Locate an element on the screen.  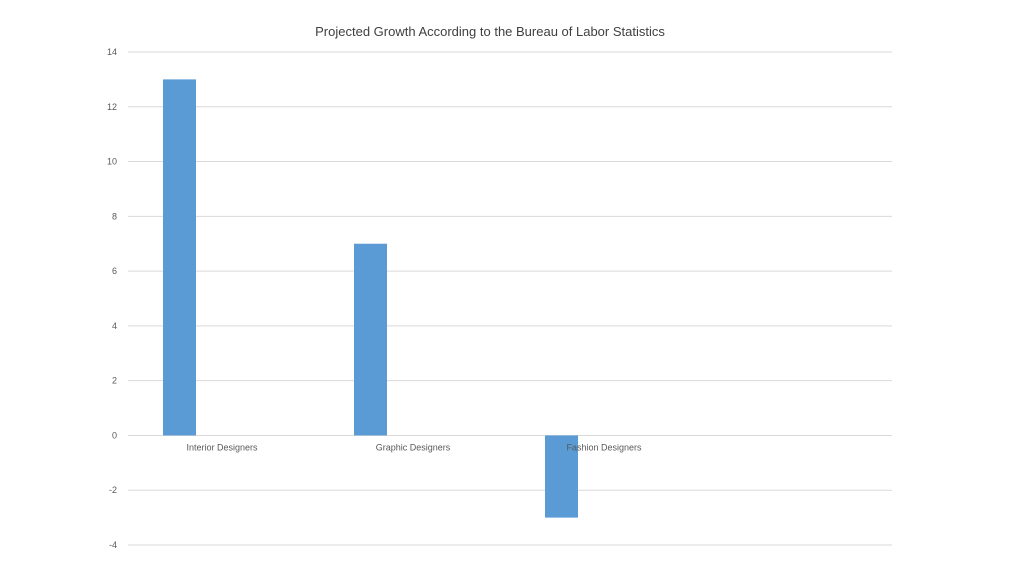
y-tick-label: -4 is located at coordinates (113, 545).